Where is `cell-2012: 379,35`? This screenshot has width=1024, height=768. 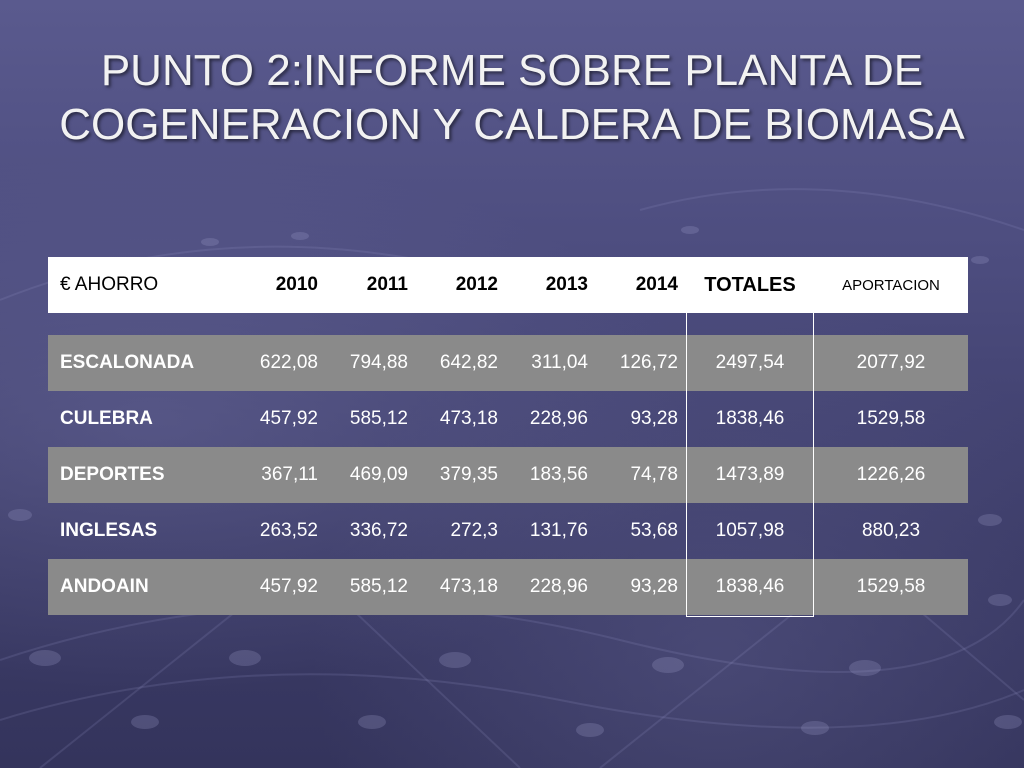 cell-2012: 379,35 is located at coordinates (461, 475).